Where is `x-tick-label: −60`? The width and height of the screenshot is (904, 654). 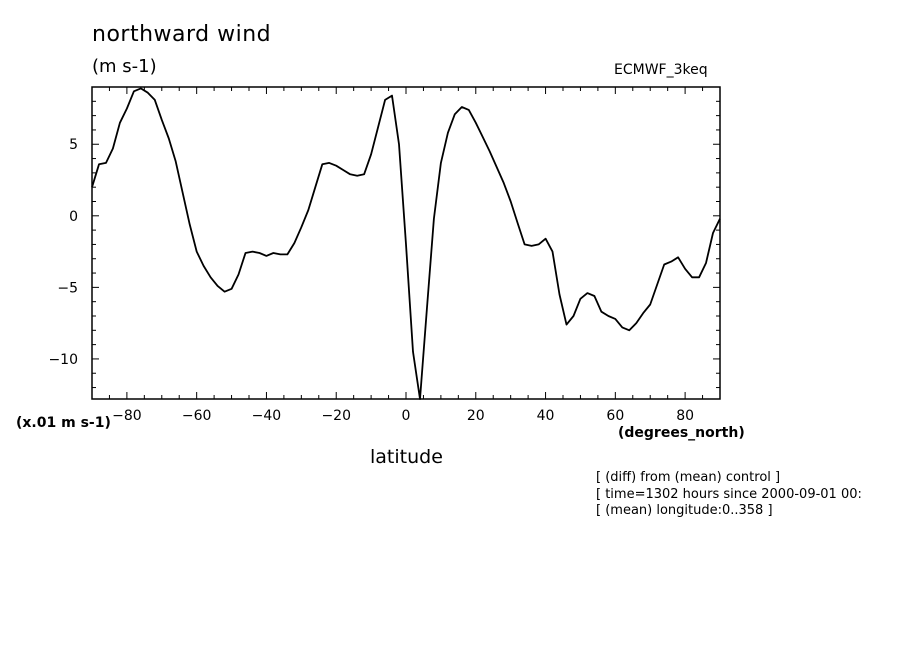
x-tick-label: −60 is located at coordinates (197, 416).